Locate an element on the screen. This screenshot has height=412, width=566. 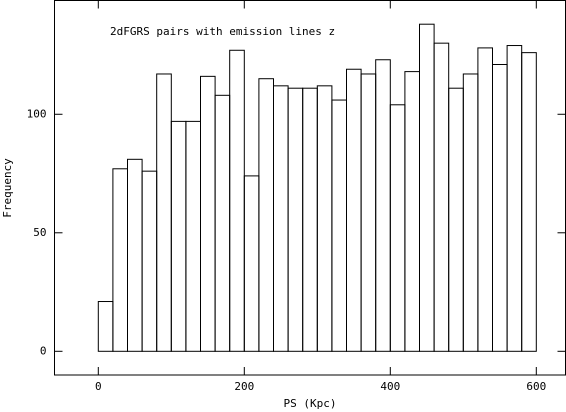
x-tick-label: 0 is located at coordinates (98, 386).